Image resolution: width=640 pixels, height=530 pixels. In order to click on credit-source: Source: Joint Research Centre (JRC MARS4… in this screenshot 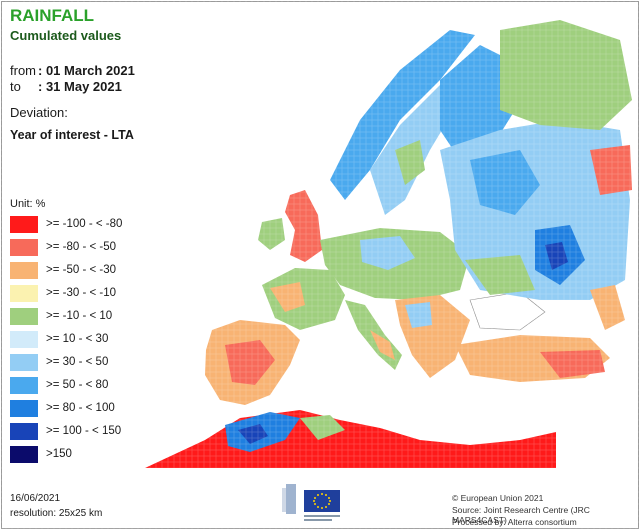, I will do `click(521, 515)`.